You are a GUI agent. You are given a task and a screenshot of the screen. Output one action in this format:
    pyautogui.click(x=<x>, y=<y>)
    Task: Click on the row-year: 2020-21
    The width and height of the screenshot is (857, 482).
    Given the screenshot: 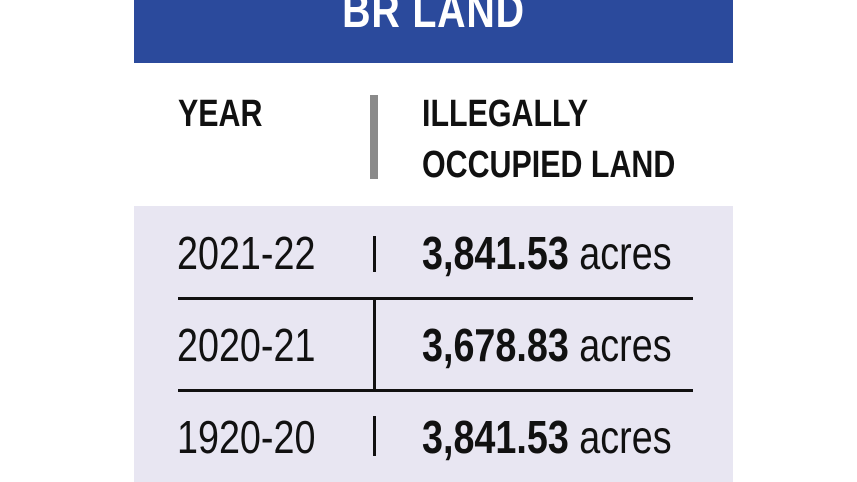 What is the action you would take?
    pyautogui.click(x=246, y=345)
    